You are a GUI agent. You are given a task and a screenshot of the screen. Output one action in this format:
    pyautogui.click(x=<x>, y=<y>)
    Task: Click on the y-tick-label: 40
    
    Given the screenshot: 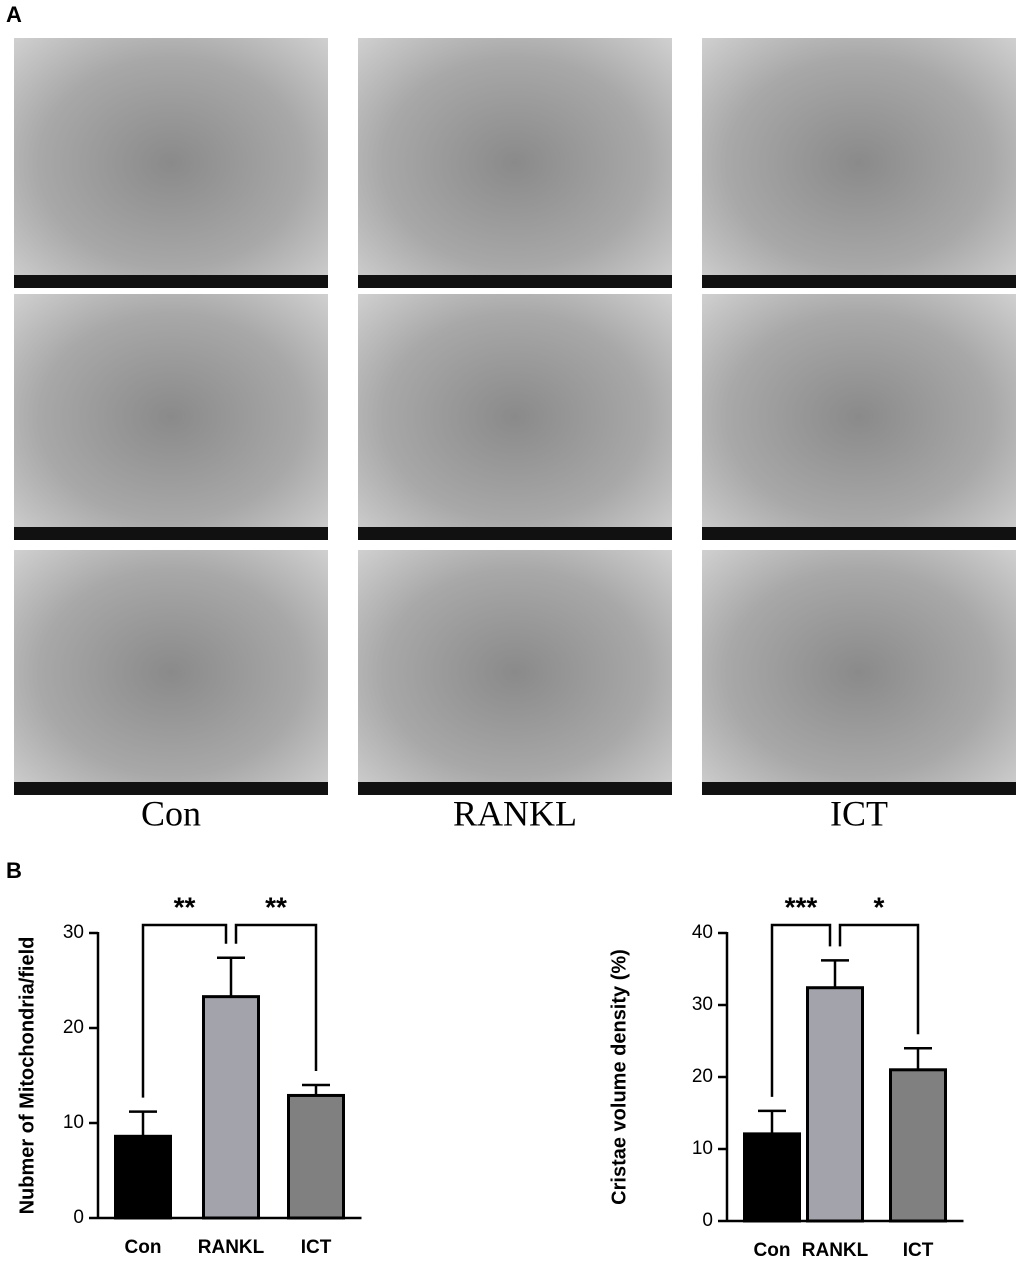 What is the action you would take?
    pyautogui.click(x=702, y=932)
    